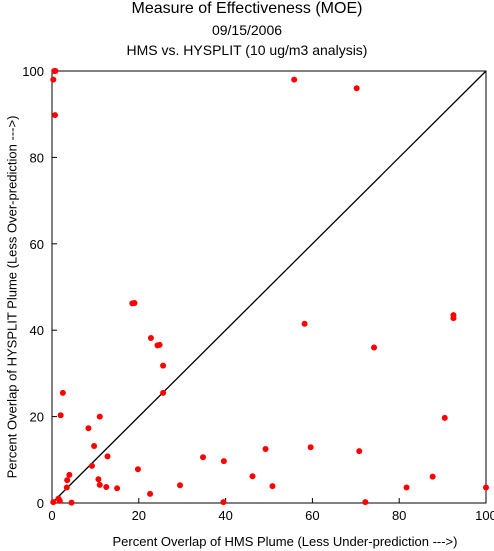  Describe the element at coordinates (312, 515) in the screenshot. I see `x-tick-label: 60` at that location.